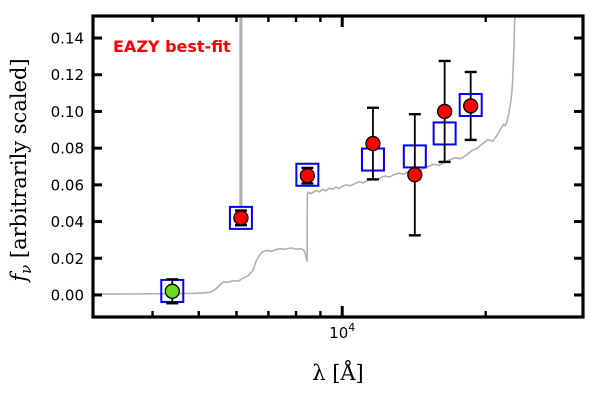  Describe the element at coordinates (351, 327) in the screenshot. I see `x-tick-exponent: 4` at that location.